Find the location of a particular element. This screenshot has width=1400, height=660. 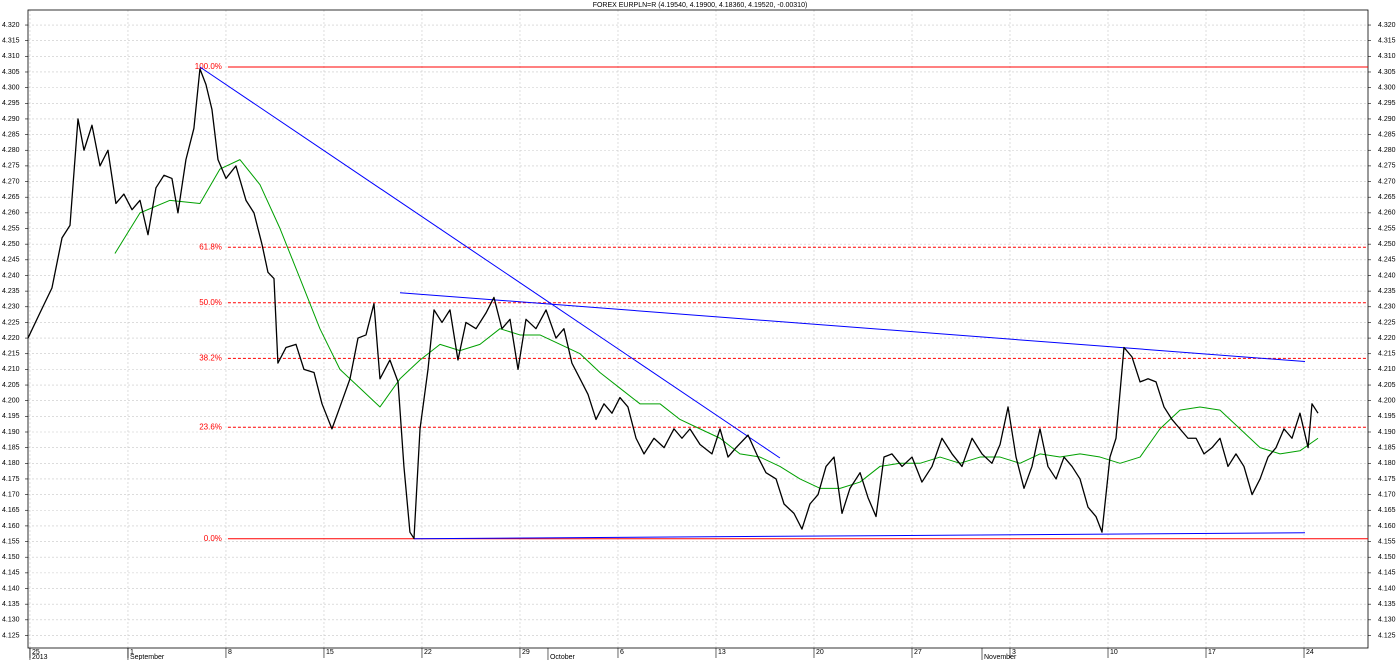

x-tick-label: 8 is located at coordinates (230, 652).